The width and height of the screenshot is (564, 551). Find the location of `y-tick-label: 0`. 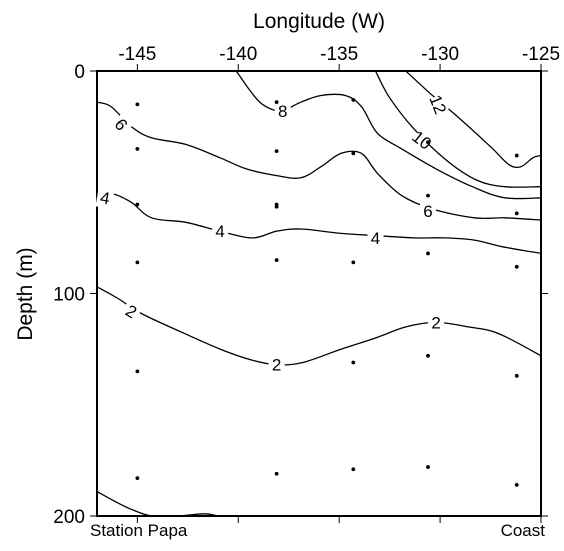

y-tick-label: 0 is located at coordinates (79, 72).